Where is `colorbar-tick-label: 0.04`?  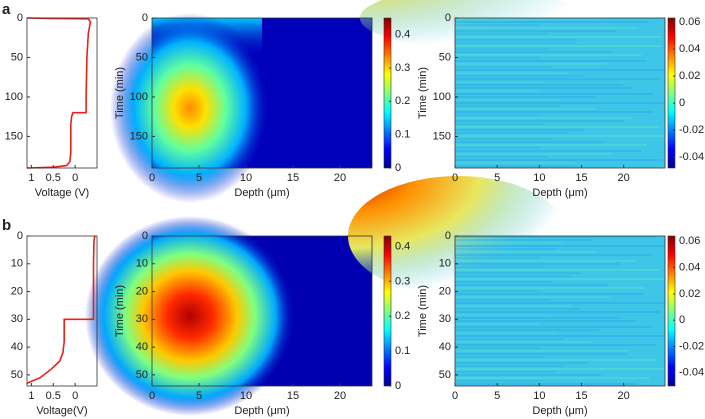
colorbar-tick-label: 0.04 is located at coordinates (689, 267).